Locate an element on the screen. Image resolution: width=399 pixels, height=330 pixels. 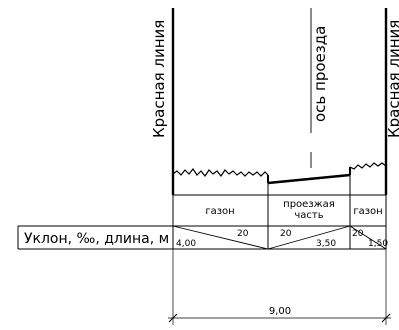
zone-name-roadway-line1: проезжая is located at coordinates (309, 204).